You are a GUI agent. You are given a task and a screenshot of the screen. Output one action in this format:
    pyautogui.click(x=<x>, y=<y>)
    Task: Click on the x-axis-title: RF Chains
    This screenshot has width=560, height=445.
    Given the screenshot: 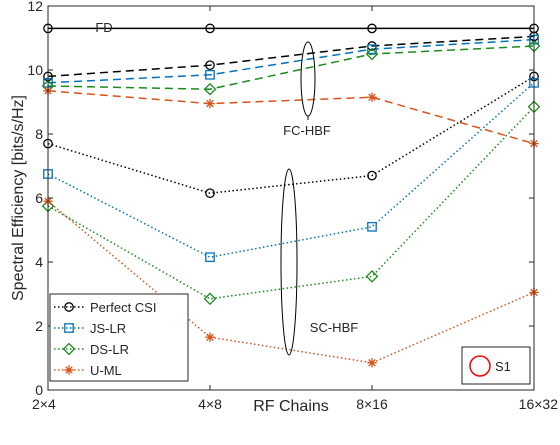 What is the action you would take?
    pyautogui.click(x=291, y=406)
    